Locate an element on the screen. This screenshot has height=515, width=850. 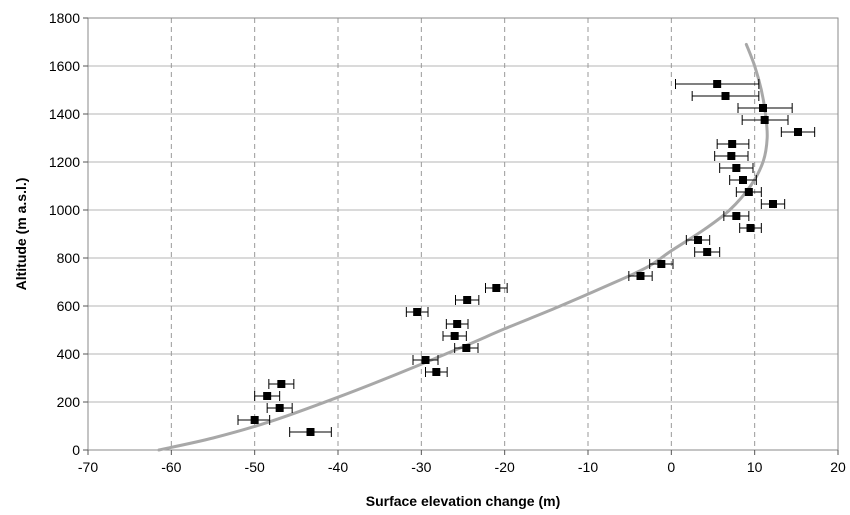
y-tick-label: 600 is located at coordinates (69, 306).